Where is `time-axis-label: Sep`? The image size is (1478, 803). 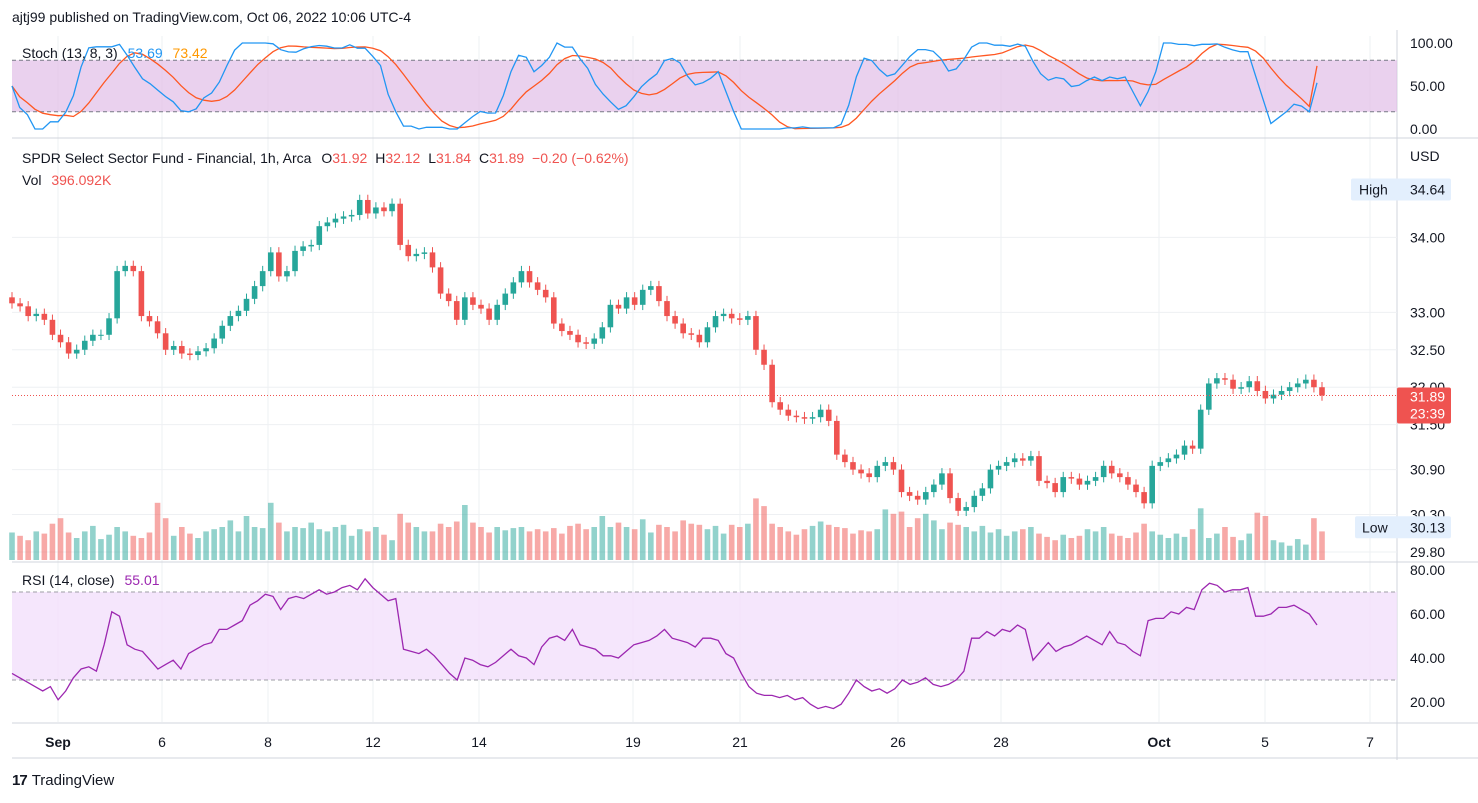 time-axis-label: Sep is located at coordinates (58, 742).